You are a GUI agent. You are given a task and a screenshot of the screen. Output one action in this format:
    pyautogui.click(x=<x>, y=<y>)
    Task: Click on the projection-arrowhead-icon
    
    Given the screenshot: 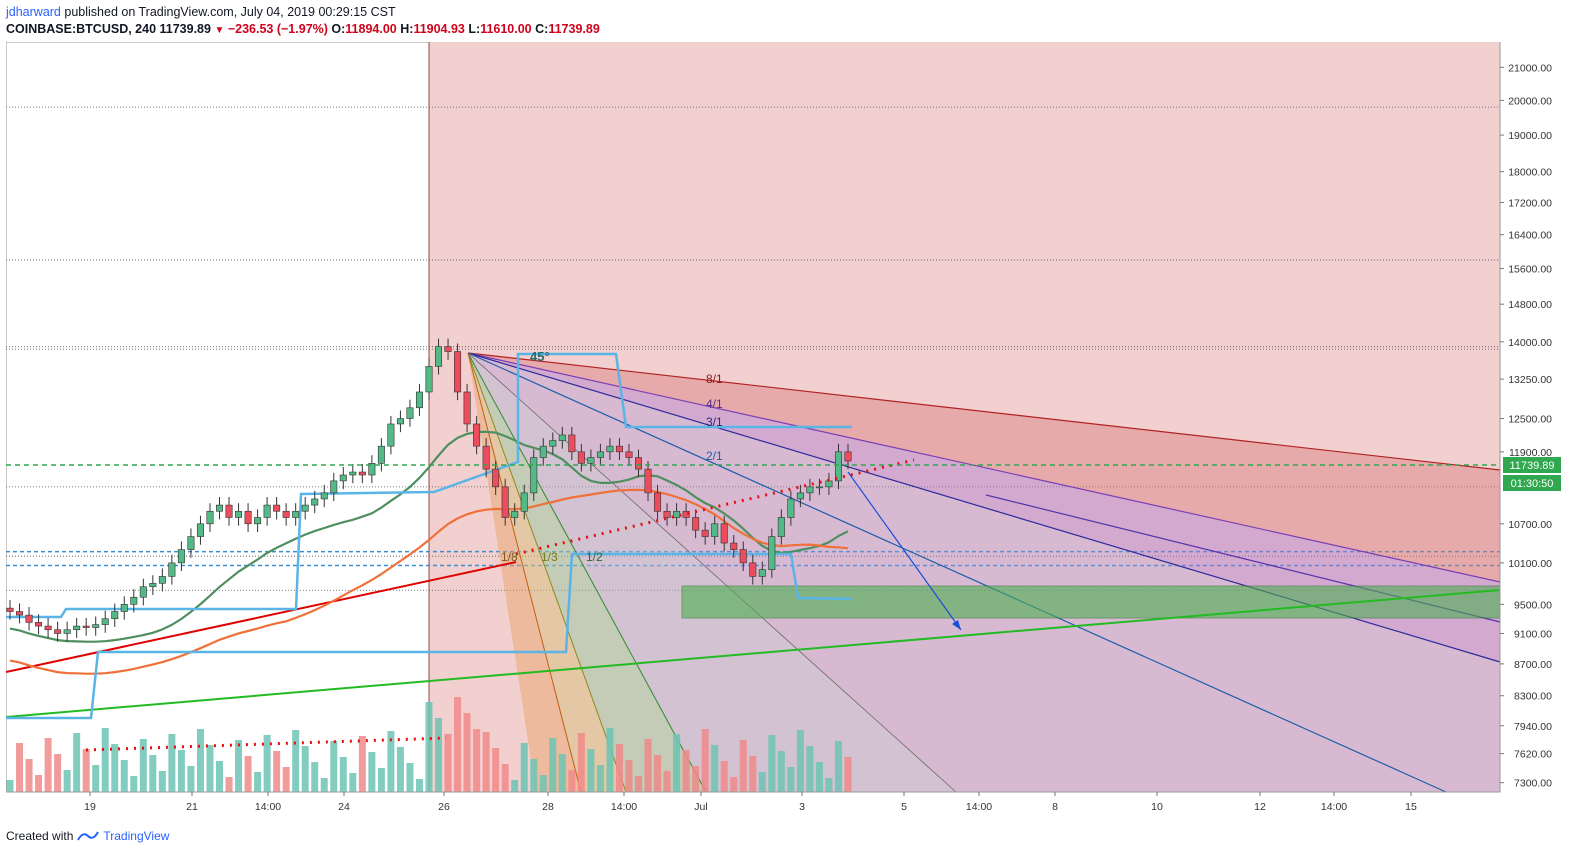 What is the action you would take?
    pyautogui.click(x=956, y=625)
    